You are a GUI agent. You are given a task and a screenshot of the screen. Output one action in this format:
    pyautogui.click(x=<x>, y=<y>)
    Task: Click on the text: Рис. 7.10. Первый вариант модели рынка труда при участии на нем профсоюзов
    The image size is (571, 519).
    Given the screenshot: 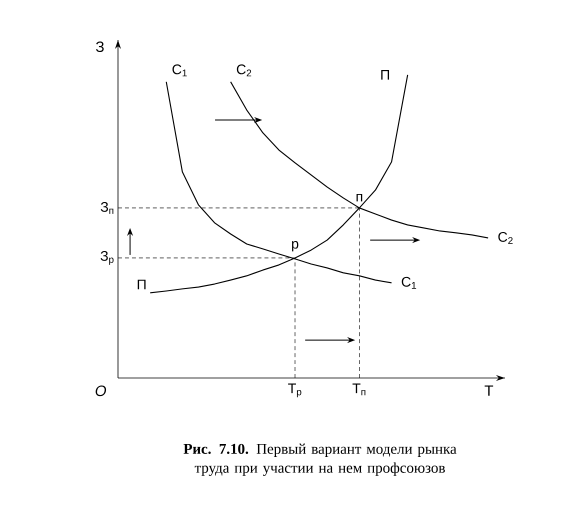 What is the action you would take?
    pyautogui.click(x=320, y=460)
    